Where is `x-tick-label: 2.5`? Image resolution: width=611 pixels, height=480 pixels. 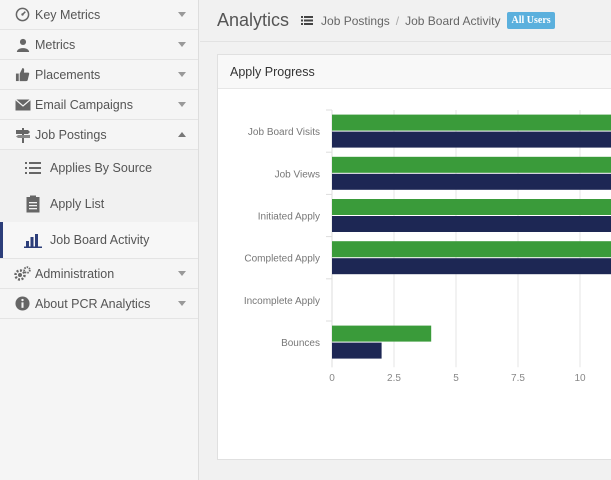 x-tick-label: 2.5 is located at coordinates (394, 378).